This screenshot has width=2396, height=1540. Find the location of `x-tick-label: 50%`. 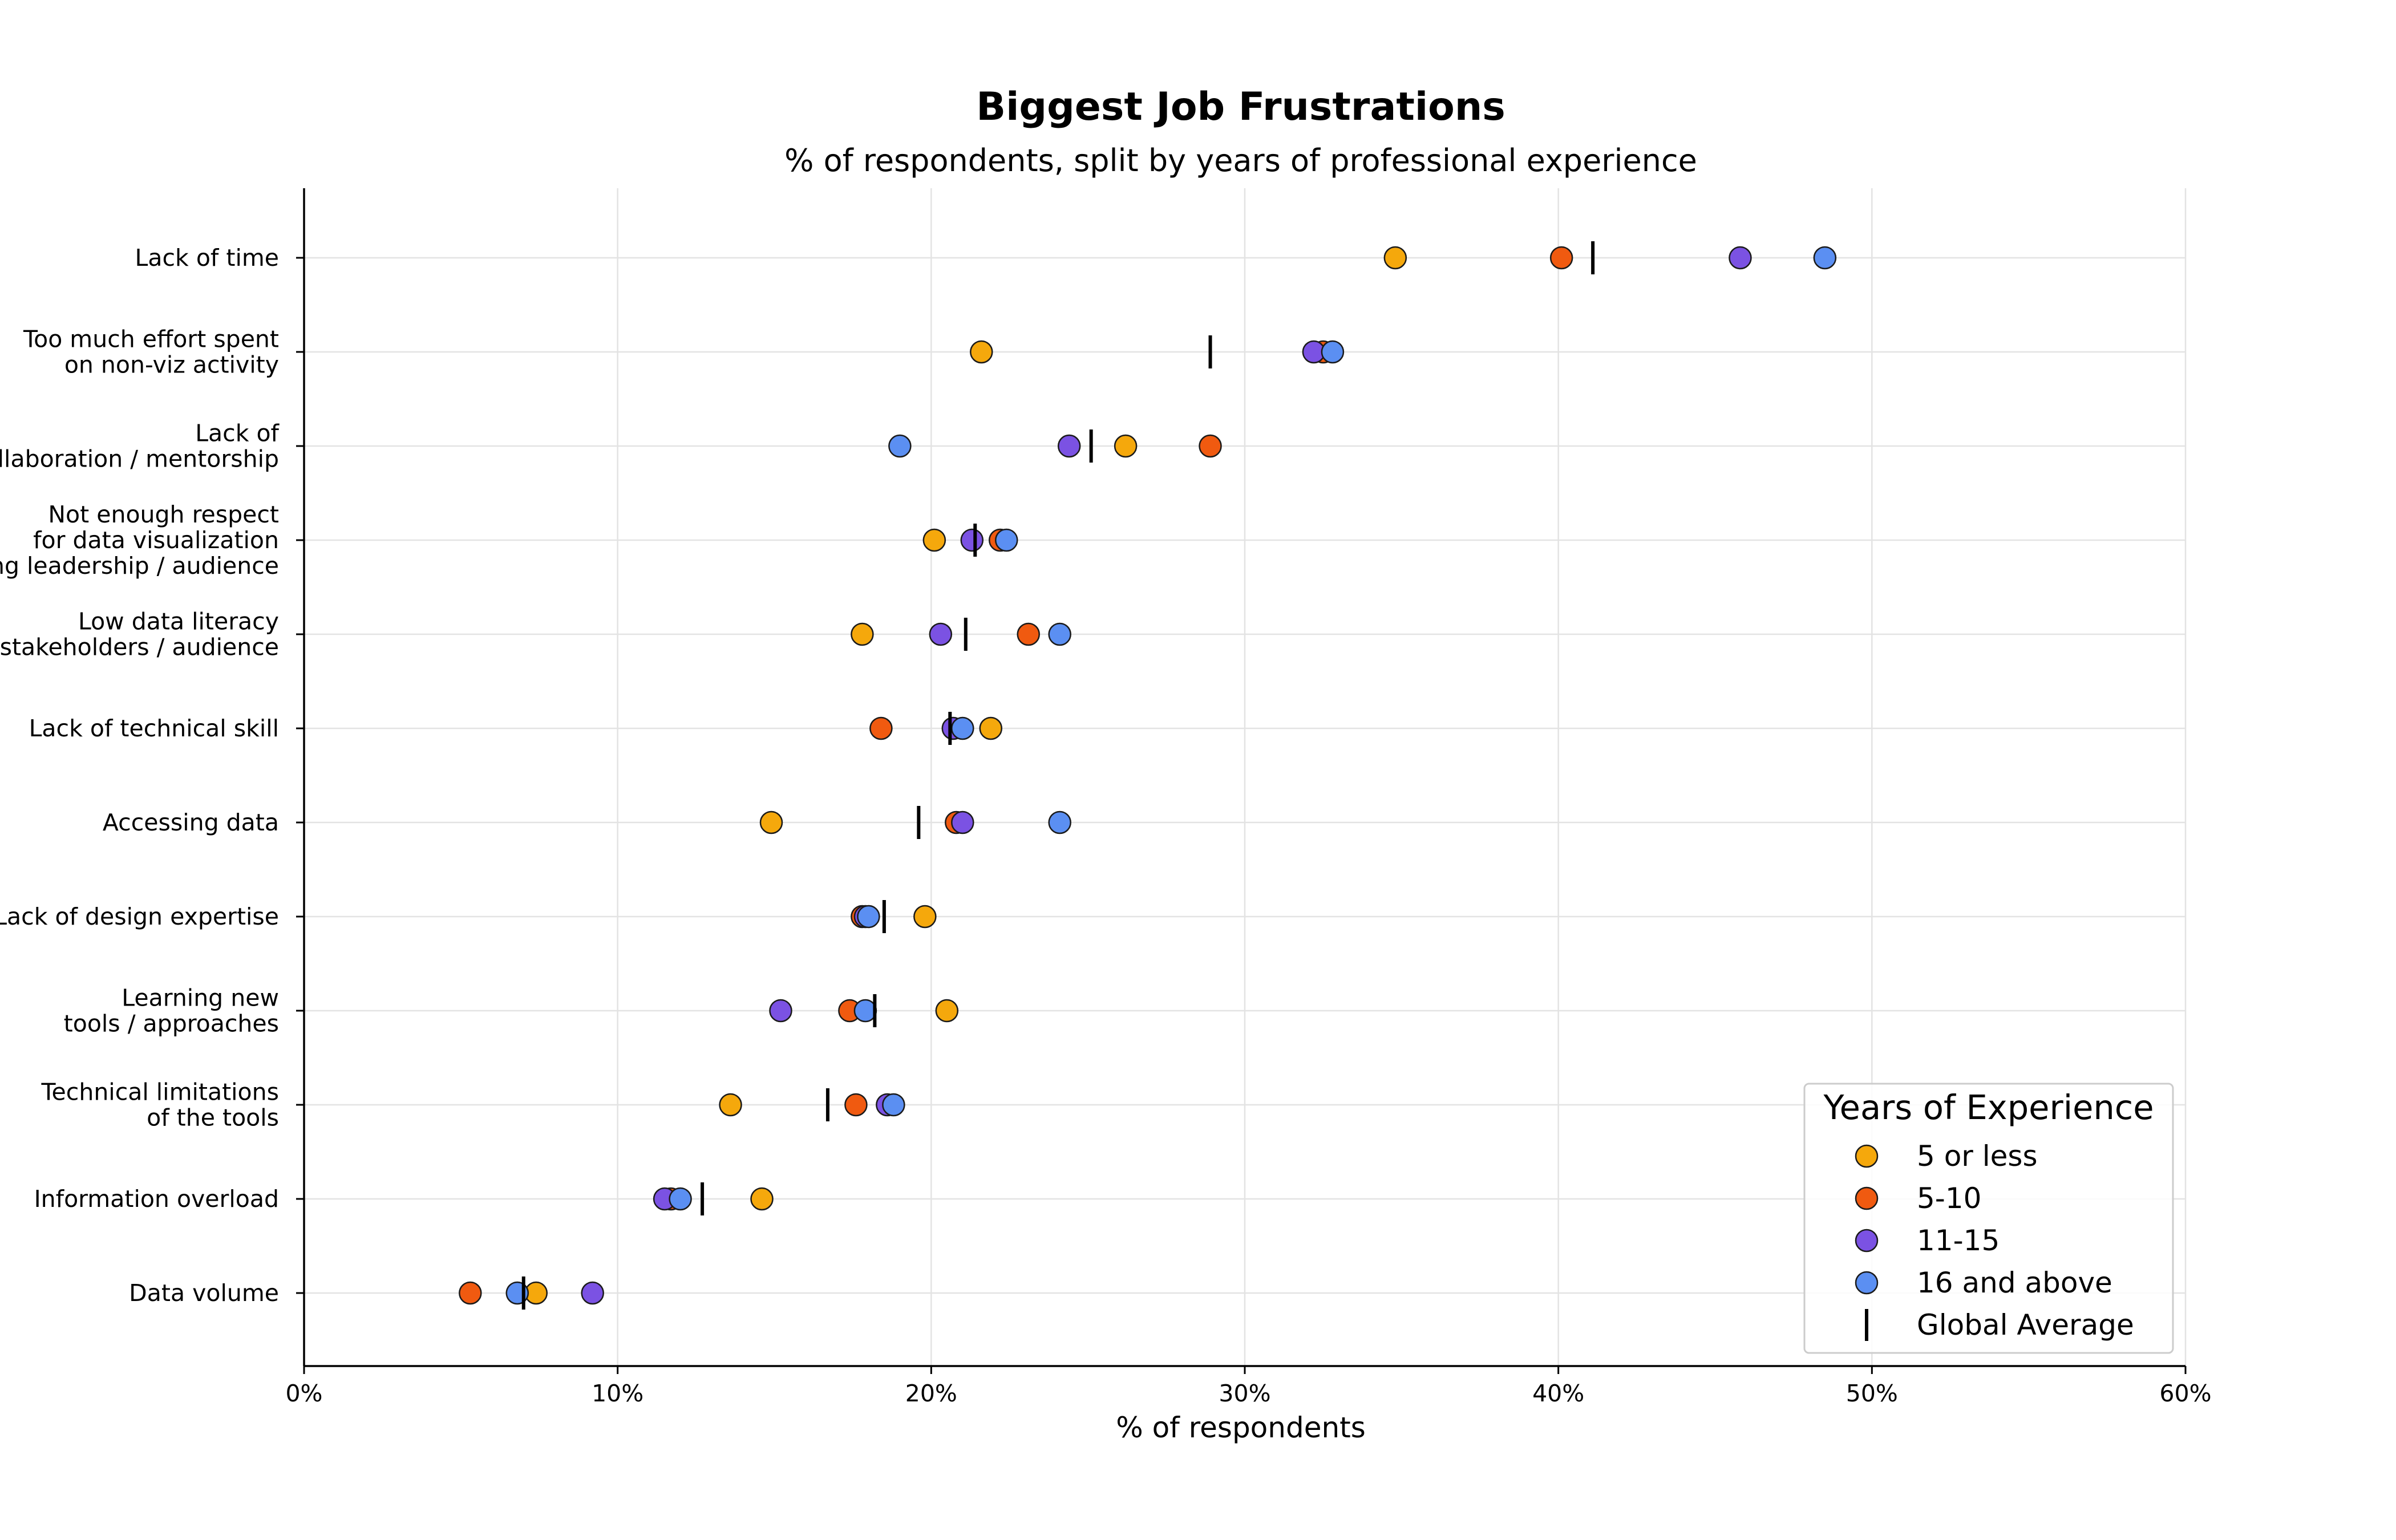

x-tick-label: 50% is located at coordinates (1872, 1394).